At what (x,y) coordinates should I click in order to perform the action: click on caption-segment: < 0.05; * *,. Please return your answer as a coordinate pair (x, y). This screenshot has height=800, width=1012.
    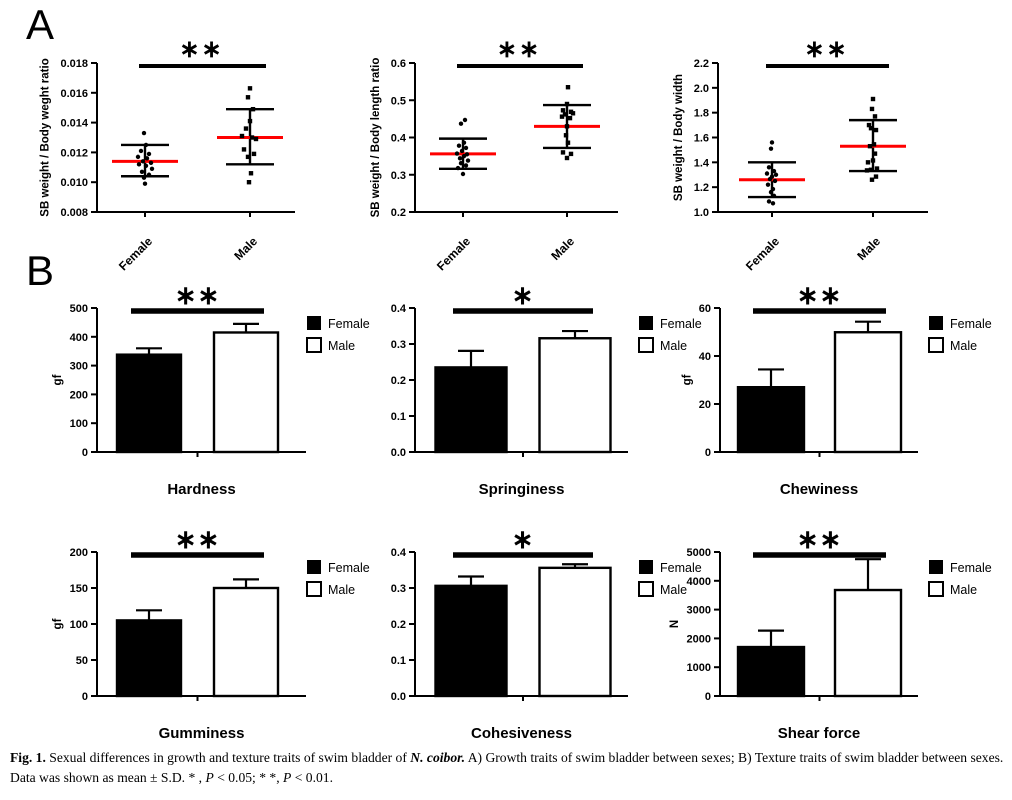
    Looking at the image, I should click on (248, 778).